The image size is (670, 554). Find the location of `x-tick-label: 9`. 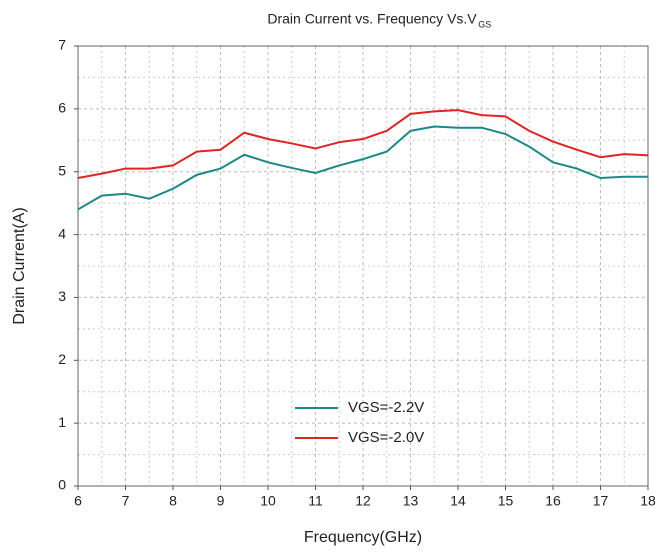

x-tick-label: 9 is located at coordinates (221, 501).